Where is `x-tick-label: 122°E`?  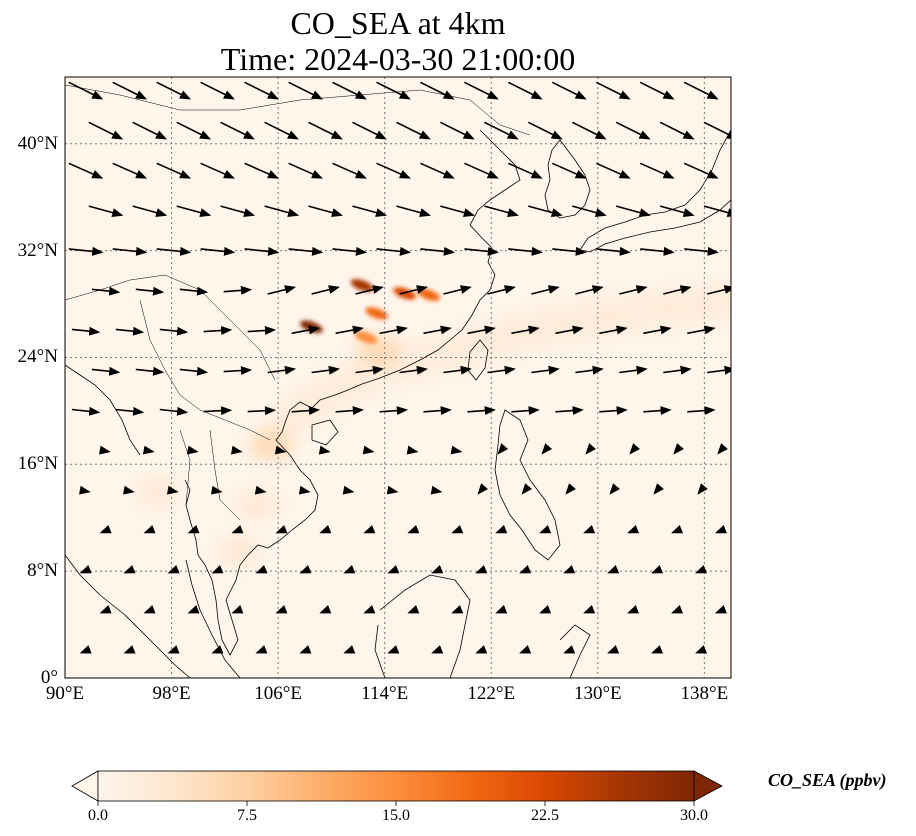
x-tick-label: 122°E is located at coordinates (491, 693).